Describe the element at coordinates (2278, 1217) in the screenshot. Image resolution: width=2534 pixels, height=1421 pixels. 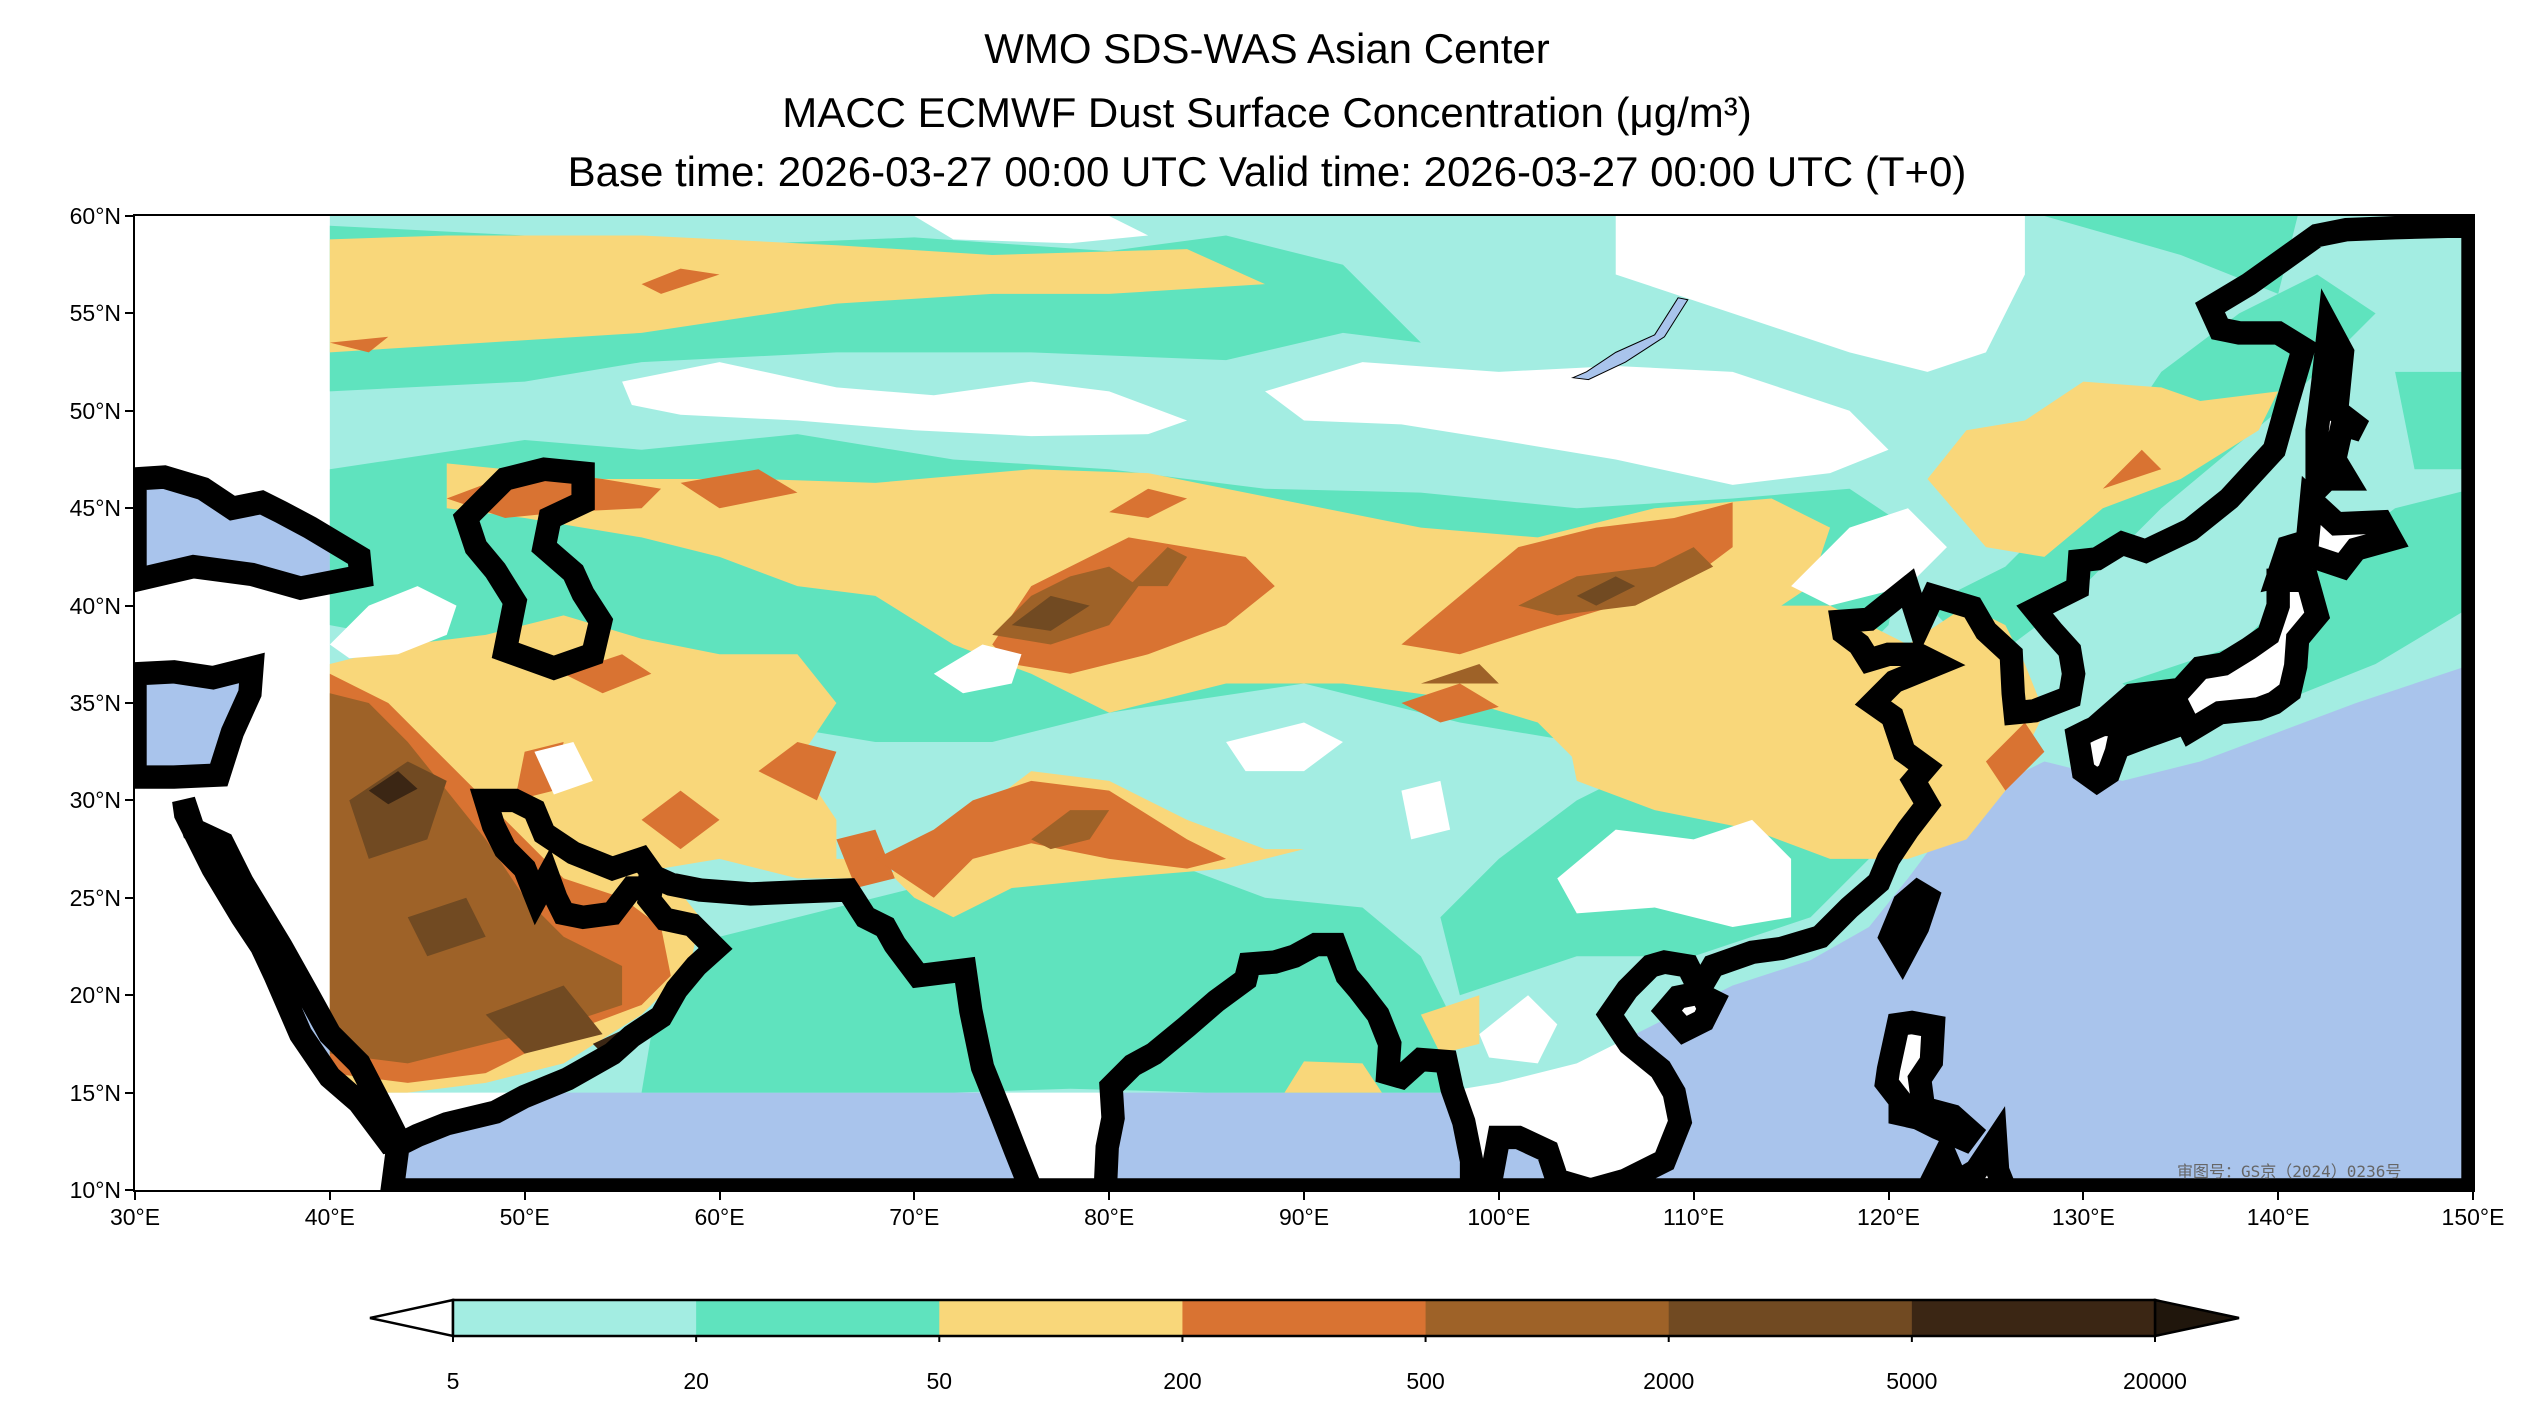
I see `lon-tick-label: 140°E` at that location.